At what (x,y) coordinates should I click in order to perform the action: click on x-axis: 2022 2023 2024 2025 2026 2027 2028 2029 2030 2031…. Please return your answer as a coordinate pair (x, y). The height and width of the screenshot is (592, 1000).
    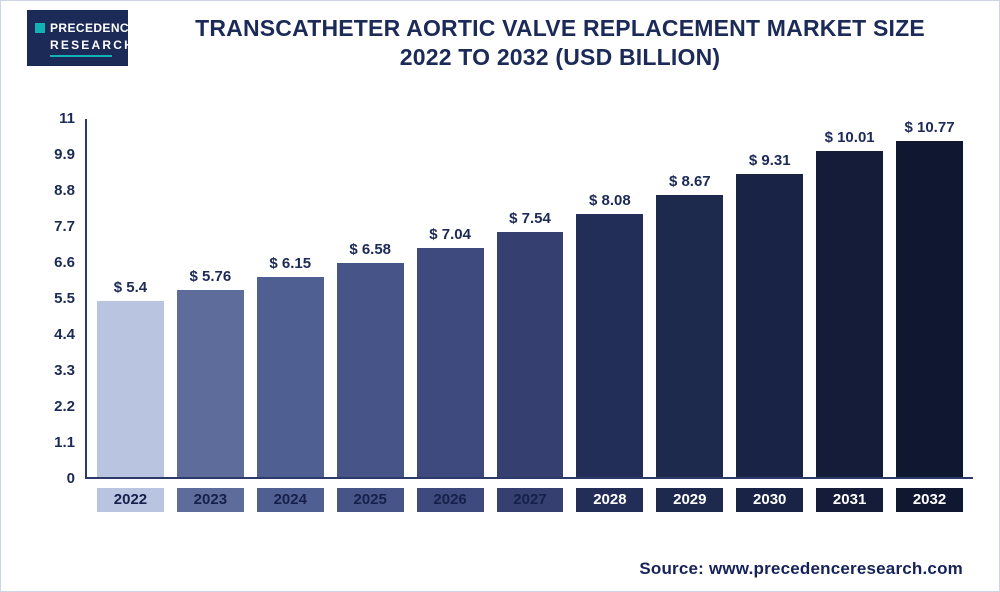
    Looking at the image, I should click on (530, 500).